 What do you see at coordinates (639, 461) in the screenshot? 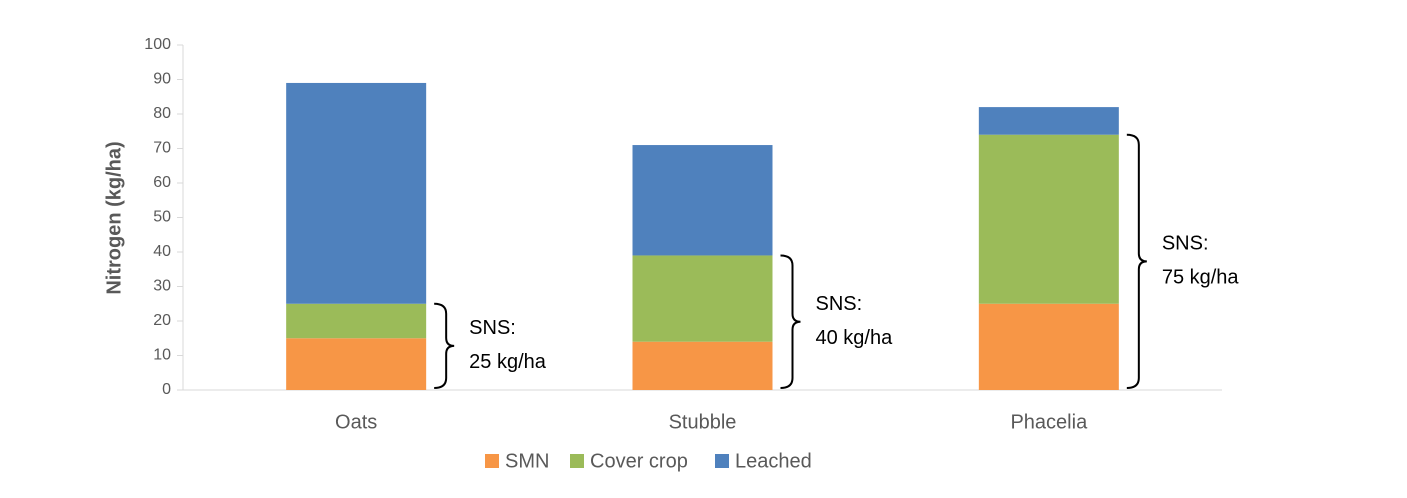
I see `legend-label: Cover crop` at bounding box center [639, 461].